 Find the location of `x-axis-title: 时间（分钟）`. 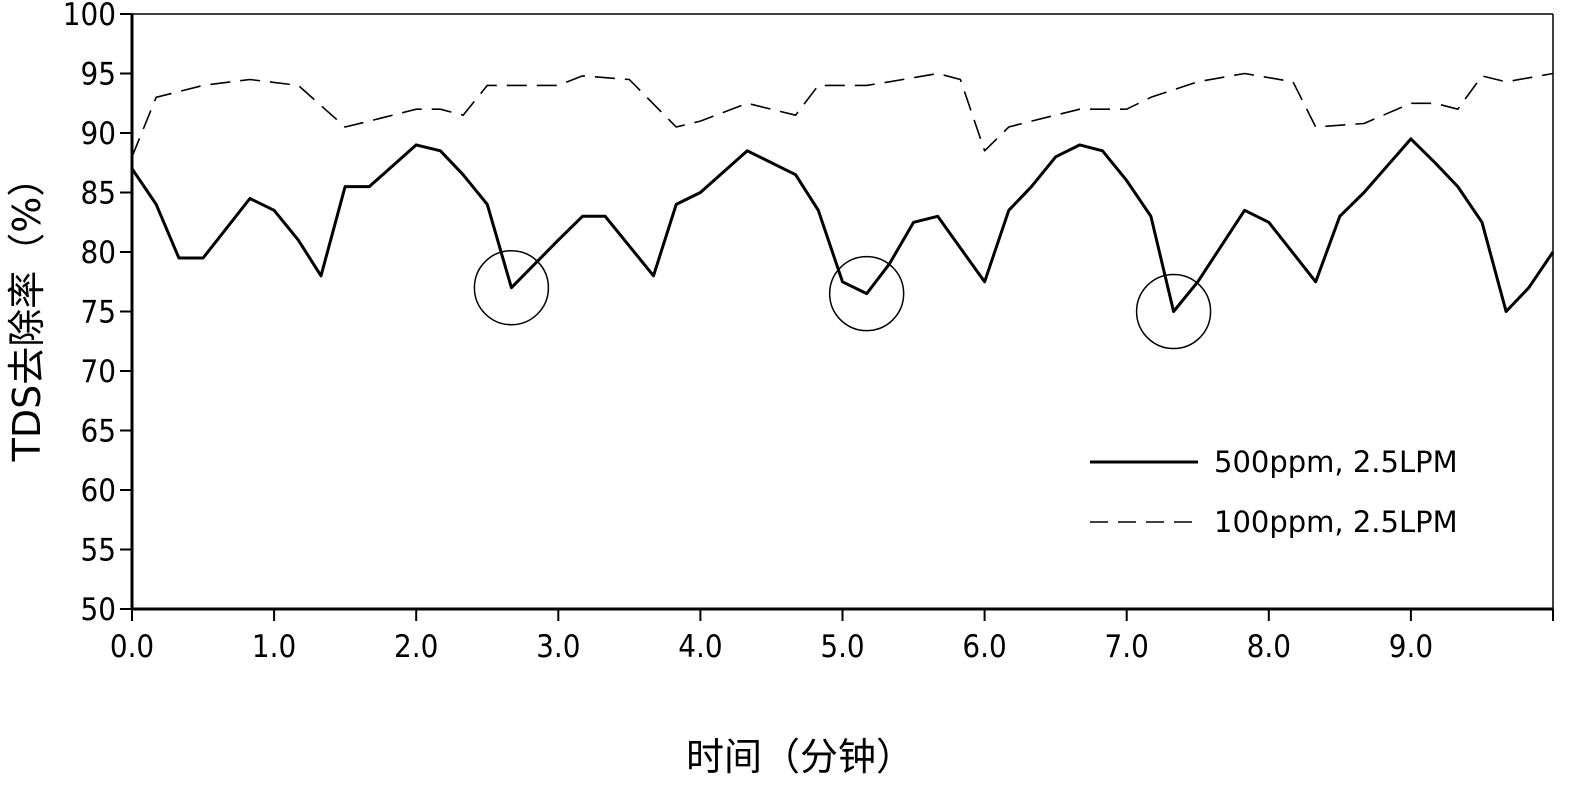

x-axis-title: 时间（分钟） is located at coordinates (800, 757).